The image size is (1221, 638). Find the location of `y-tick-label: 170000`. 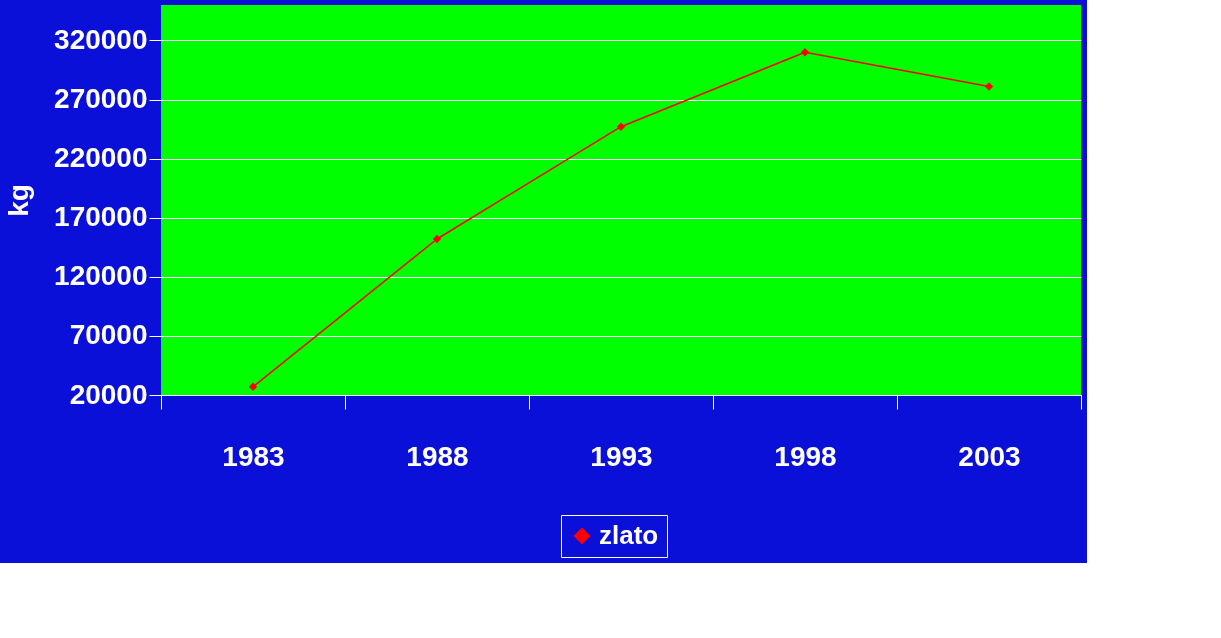

y-tick-label: 170000 is located at coordinates (101, 217).